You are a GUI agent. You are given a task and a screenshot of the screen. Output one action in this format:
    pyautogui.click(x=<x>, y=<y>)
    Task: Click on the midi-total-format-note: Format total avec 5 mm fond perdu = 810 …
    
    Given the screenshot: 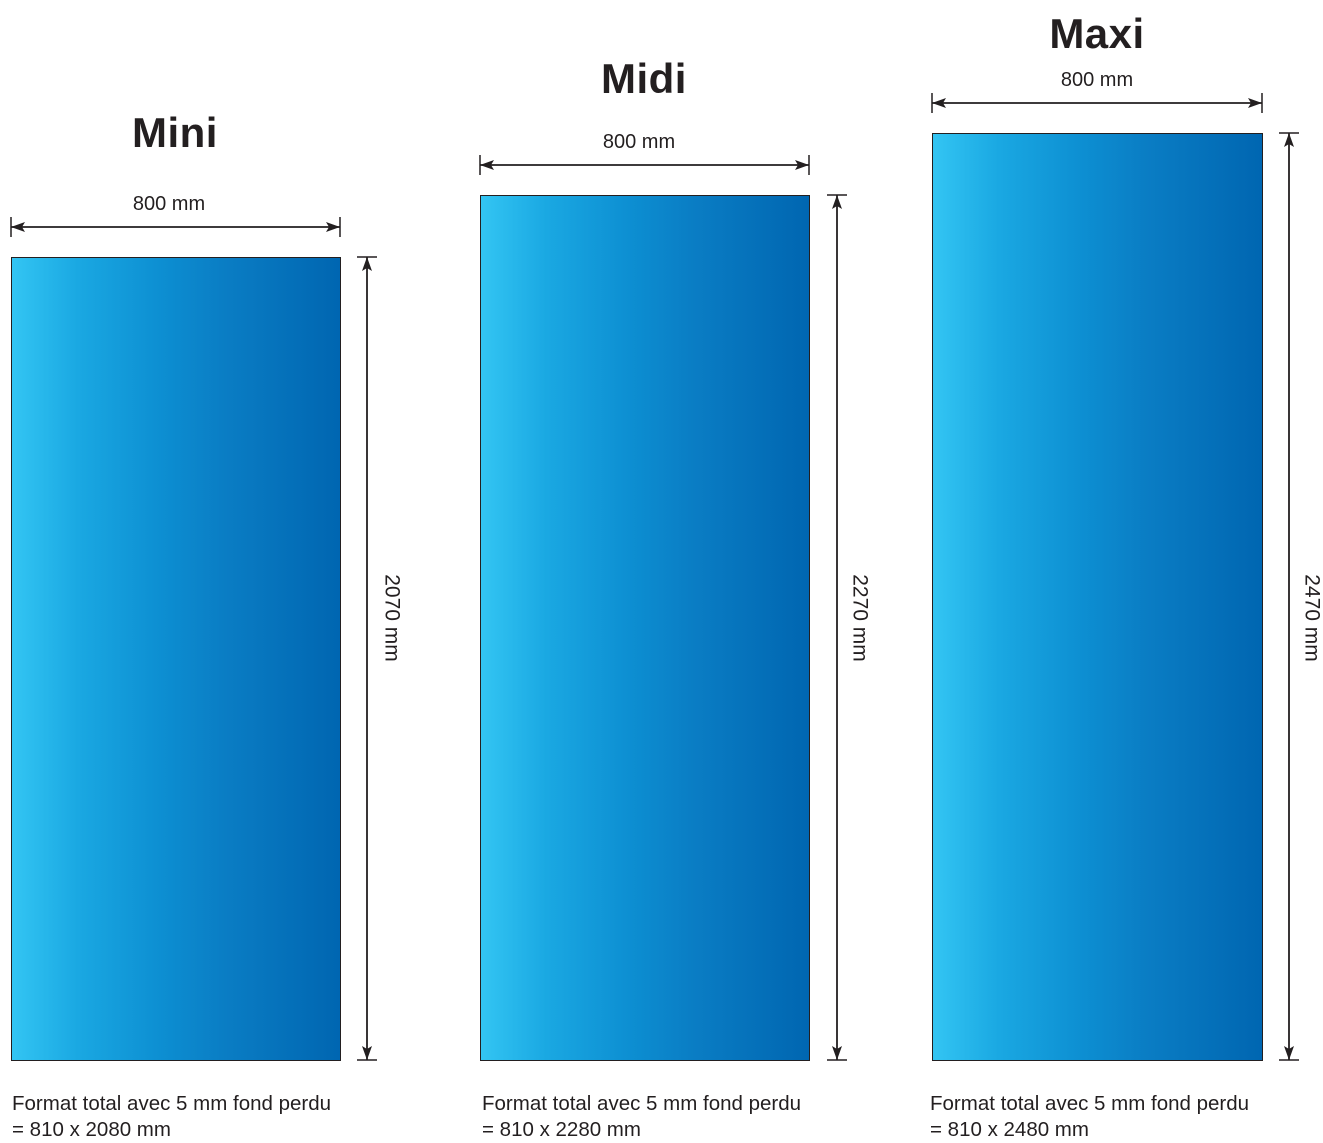 What is the action you would take?
    pyautogui.click(x=641, y=1117)
    